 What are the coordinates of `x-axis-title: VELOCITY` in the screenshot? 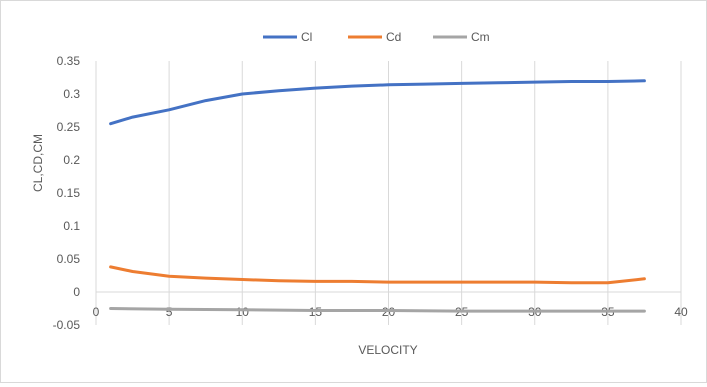 It's located at (387, 350).